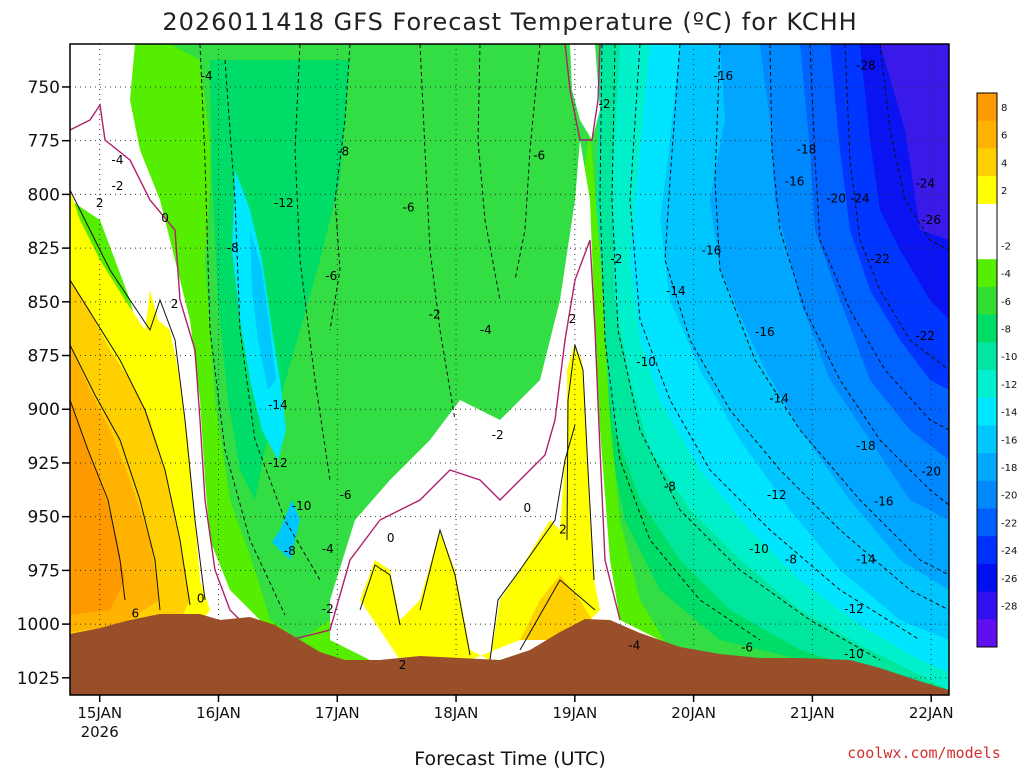 The height and width of the screenshot is (768, 1024). What do you see at coordinates (1009, 440) in the screenshot?
I see `colorbar-label: -16` at bounding box center [1009, 440].